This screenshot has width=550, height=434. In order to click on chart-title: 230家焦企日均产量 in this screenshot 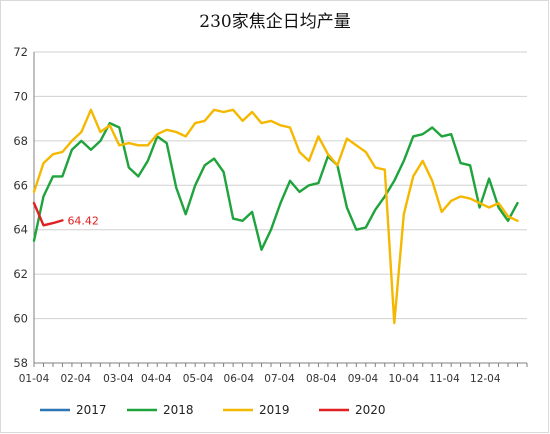, I will do `click(274, 22)`.